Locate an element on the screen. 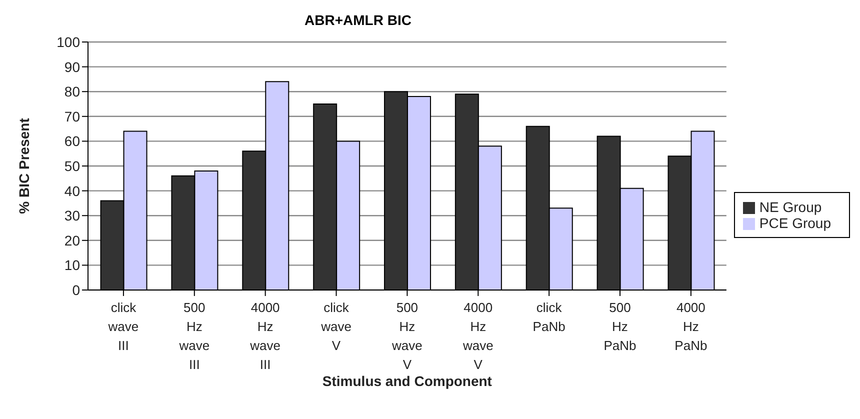 The image size is (860, 419). y-tick-label: 70 is located at coordinates (72, 116).